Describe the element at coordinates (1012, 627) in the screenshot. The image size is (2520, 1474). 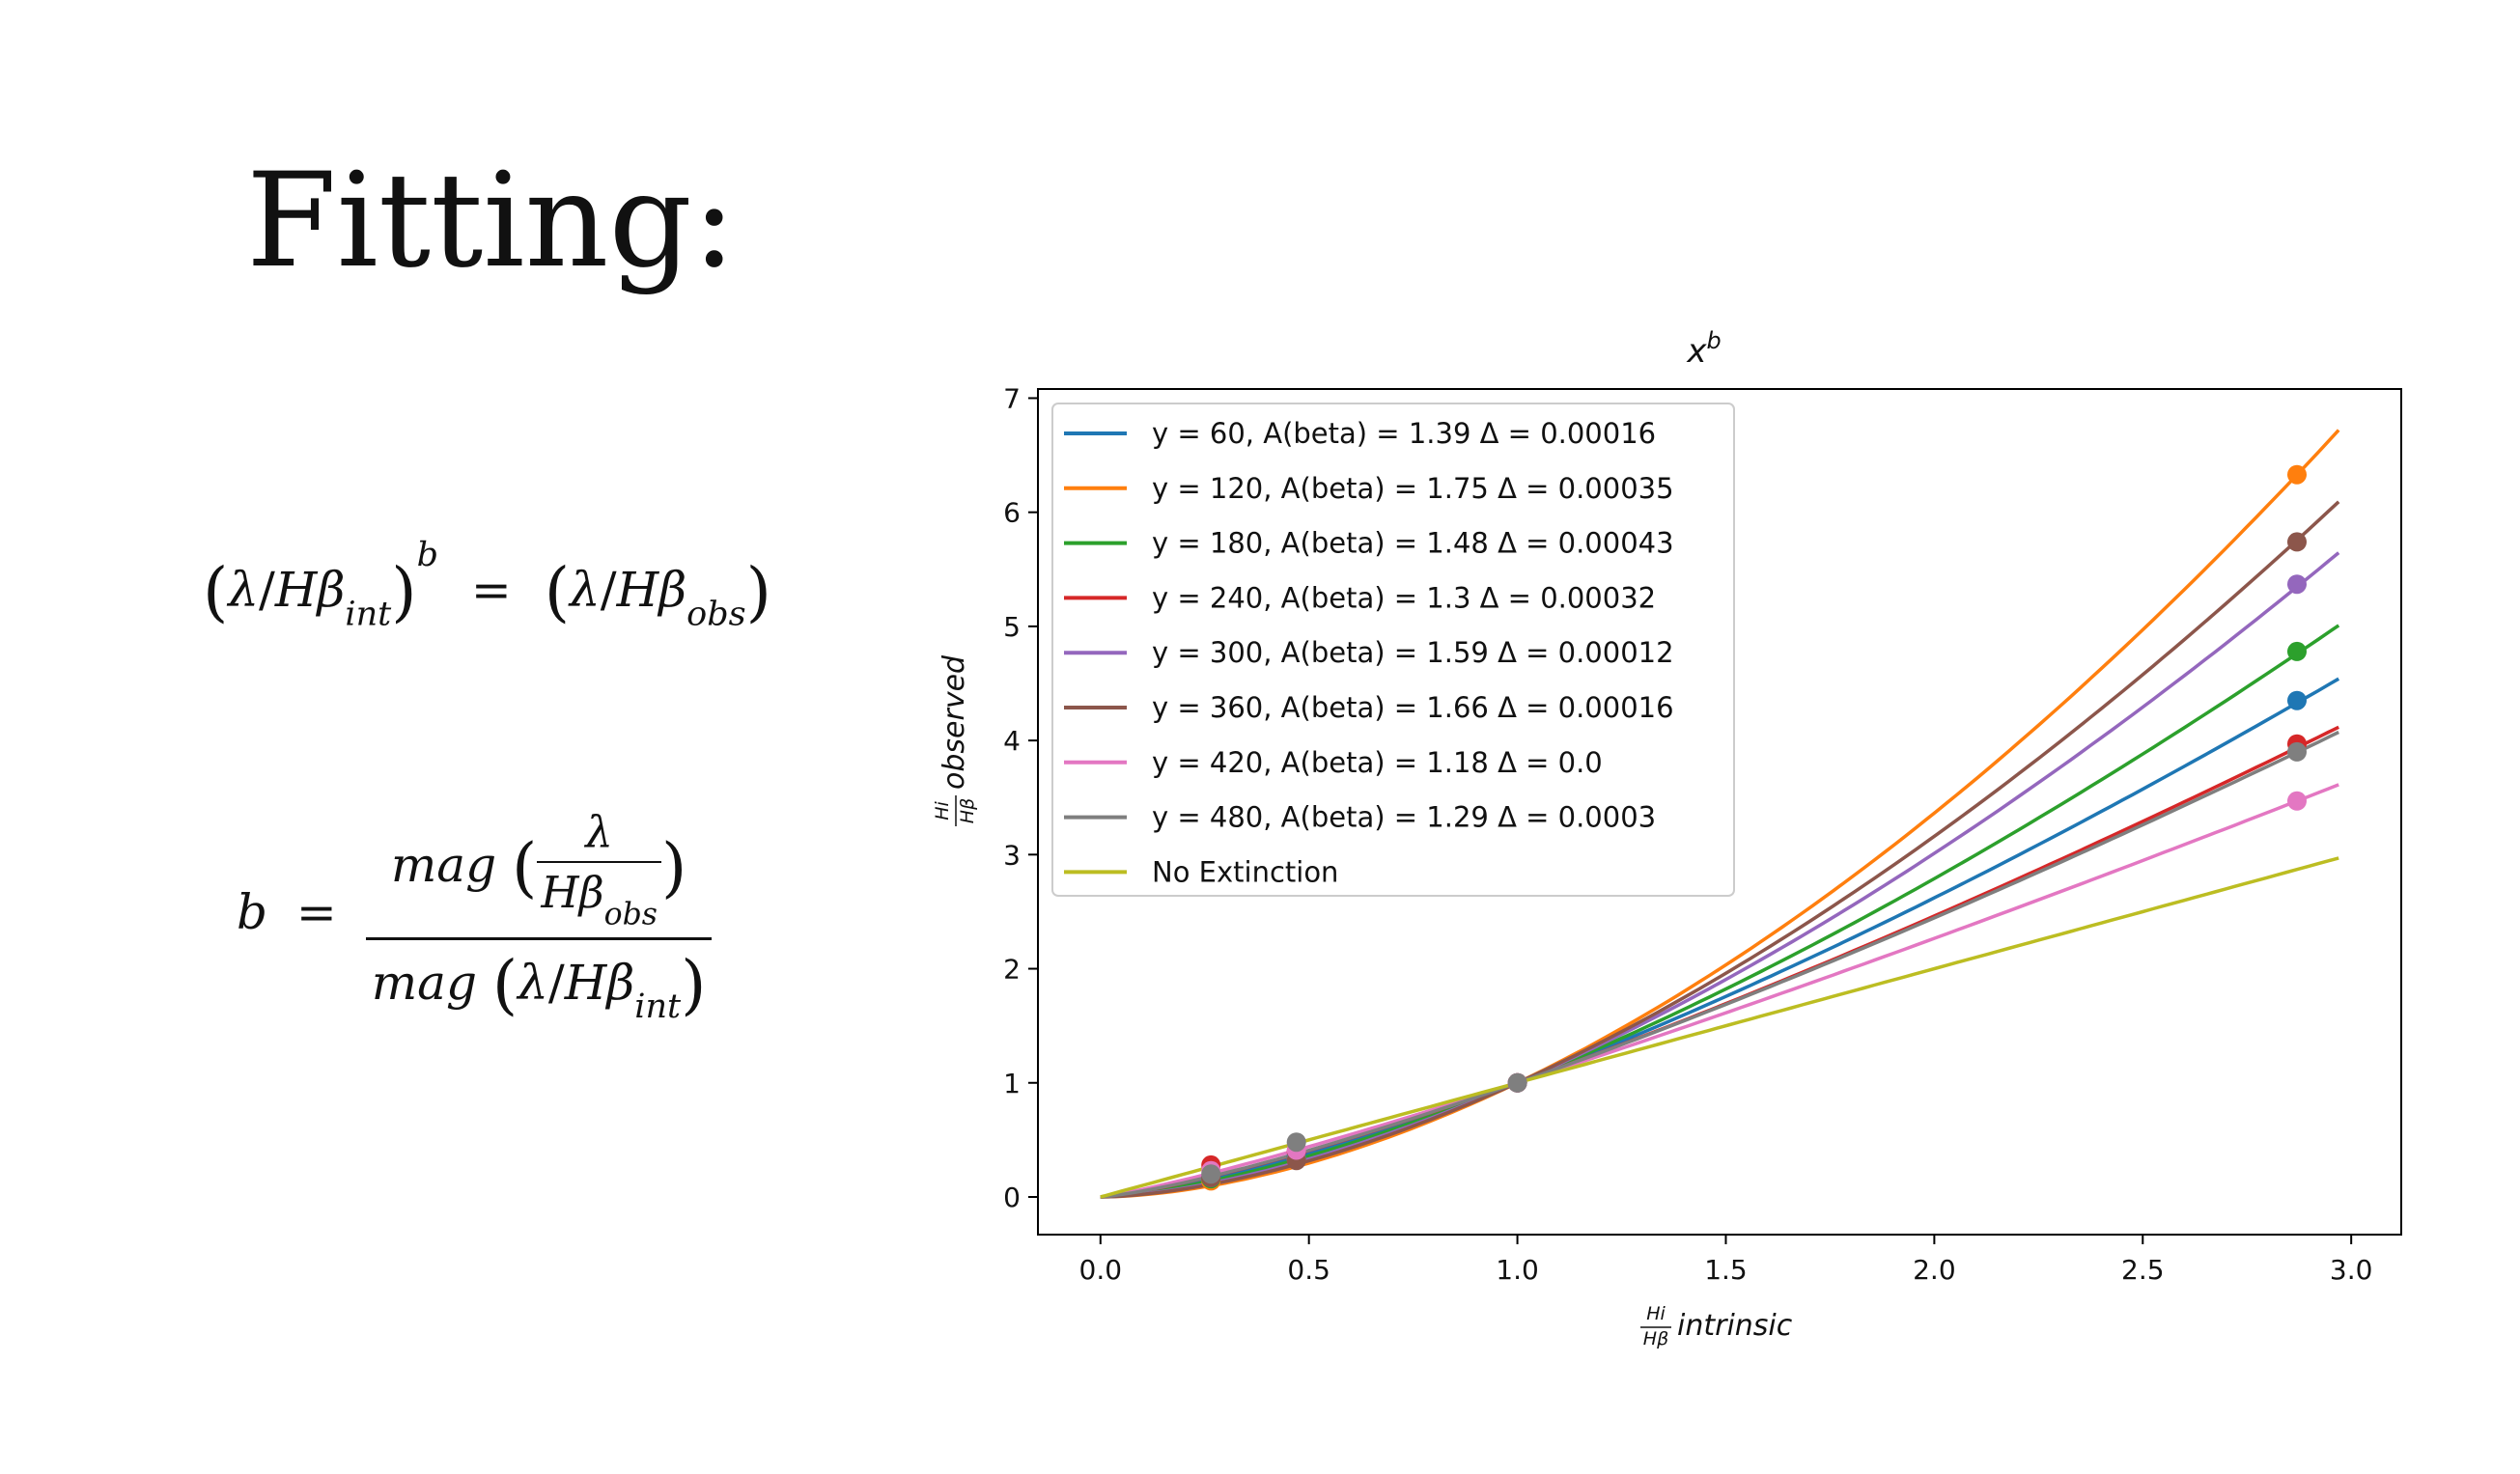
I see `y-tick-label-5: 5` at that location.